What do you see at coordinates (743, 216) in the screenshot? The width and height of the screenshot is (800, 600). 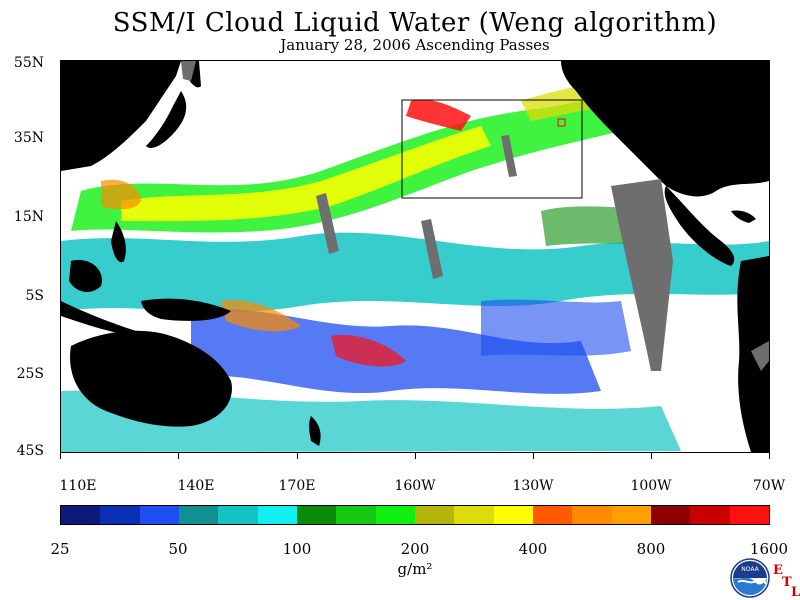 I see `land-caribbean` at bounding box center [743, 216].